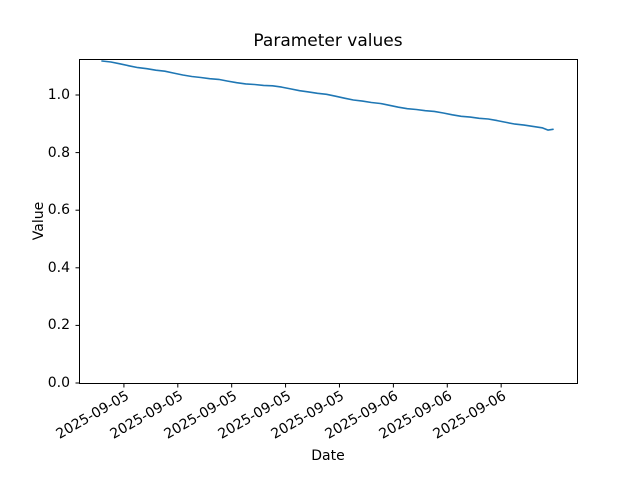  What do you see at coordinates (58, 325) in the screenshot?
I see `y-tick-label: 0.2` at bounding box center [58, 325].